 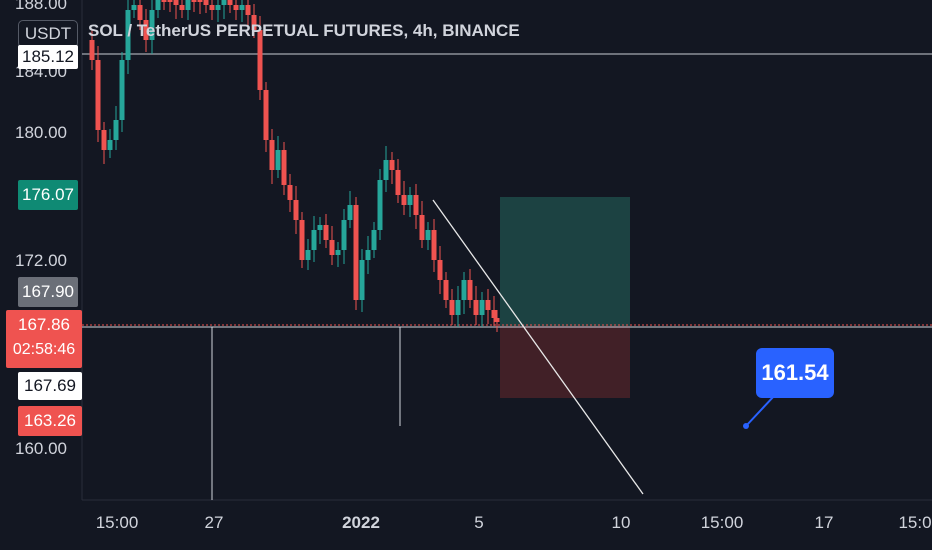 I want to click on time-tick-17: 17, so click(x=824, y=522).